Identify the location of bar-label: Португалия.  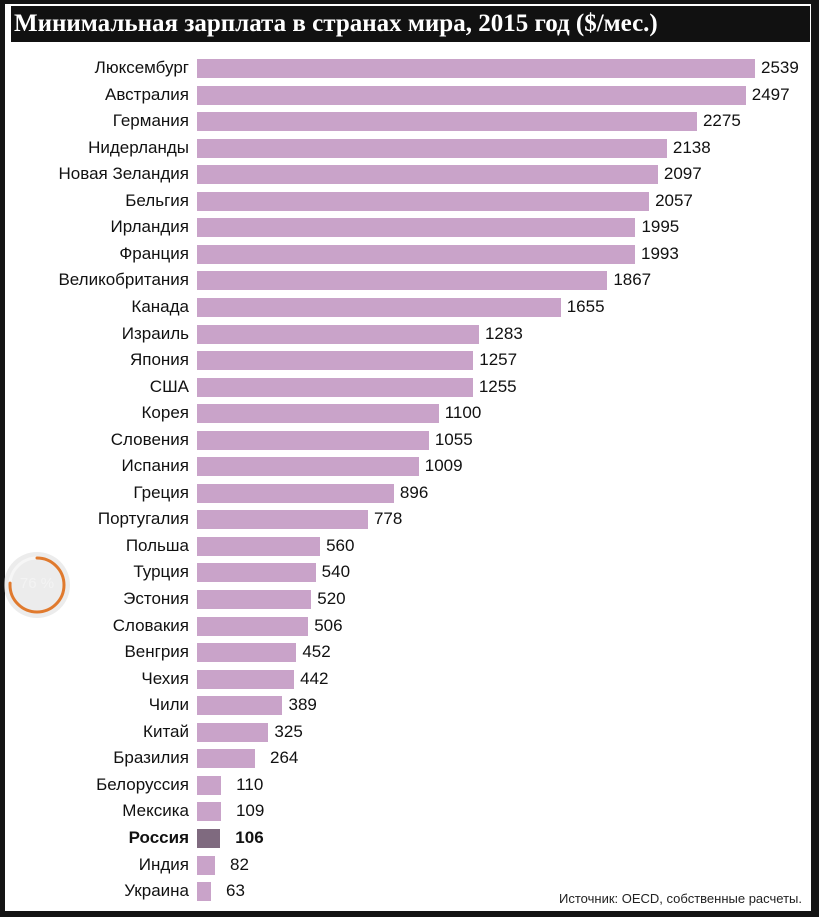
(143, 519).